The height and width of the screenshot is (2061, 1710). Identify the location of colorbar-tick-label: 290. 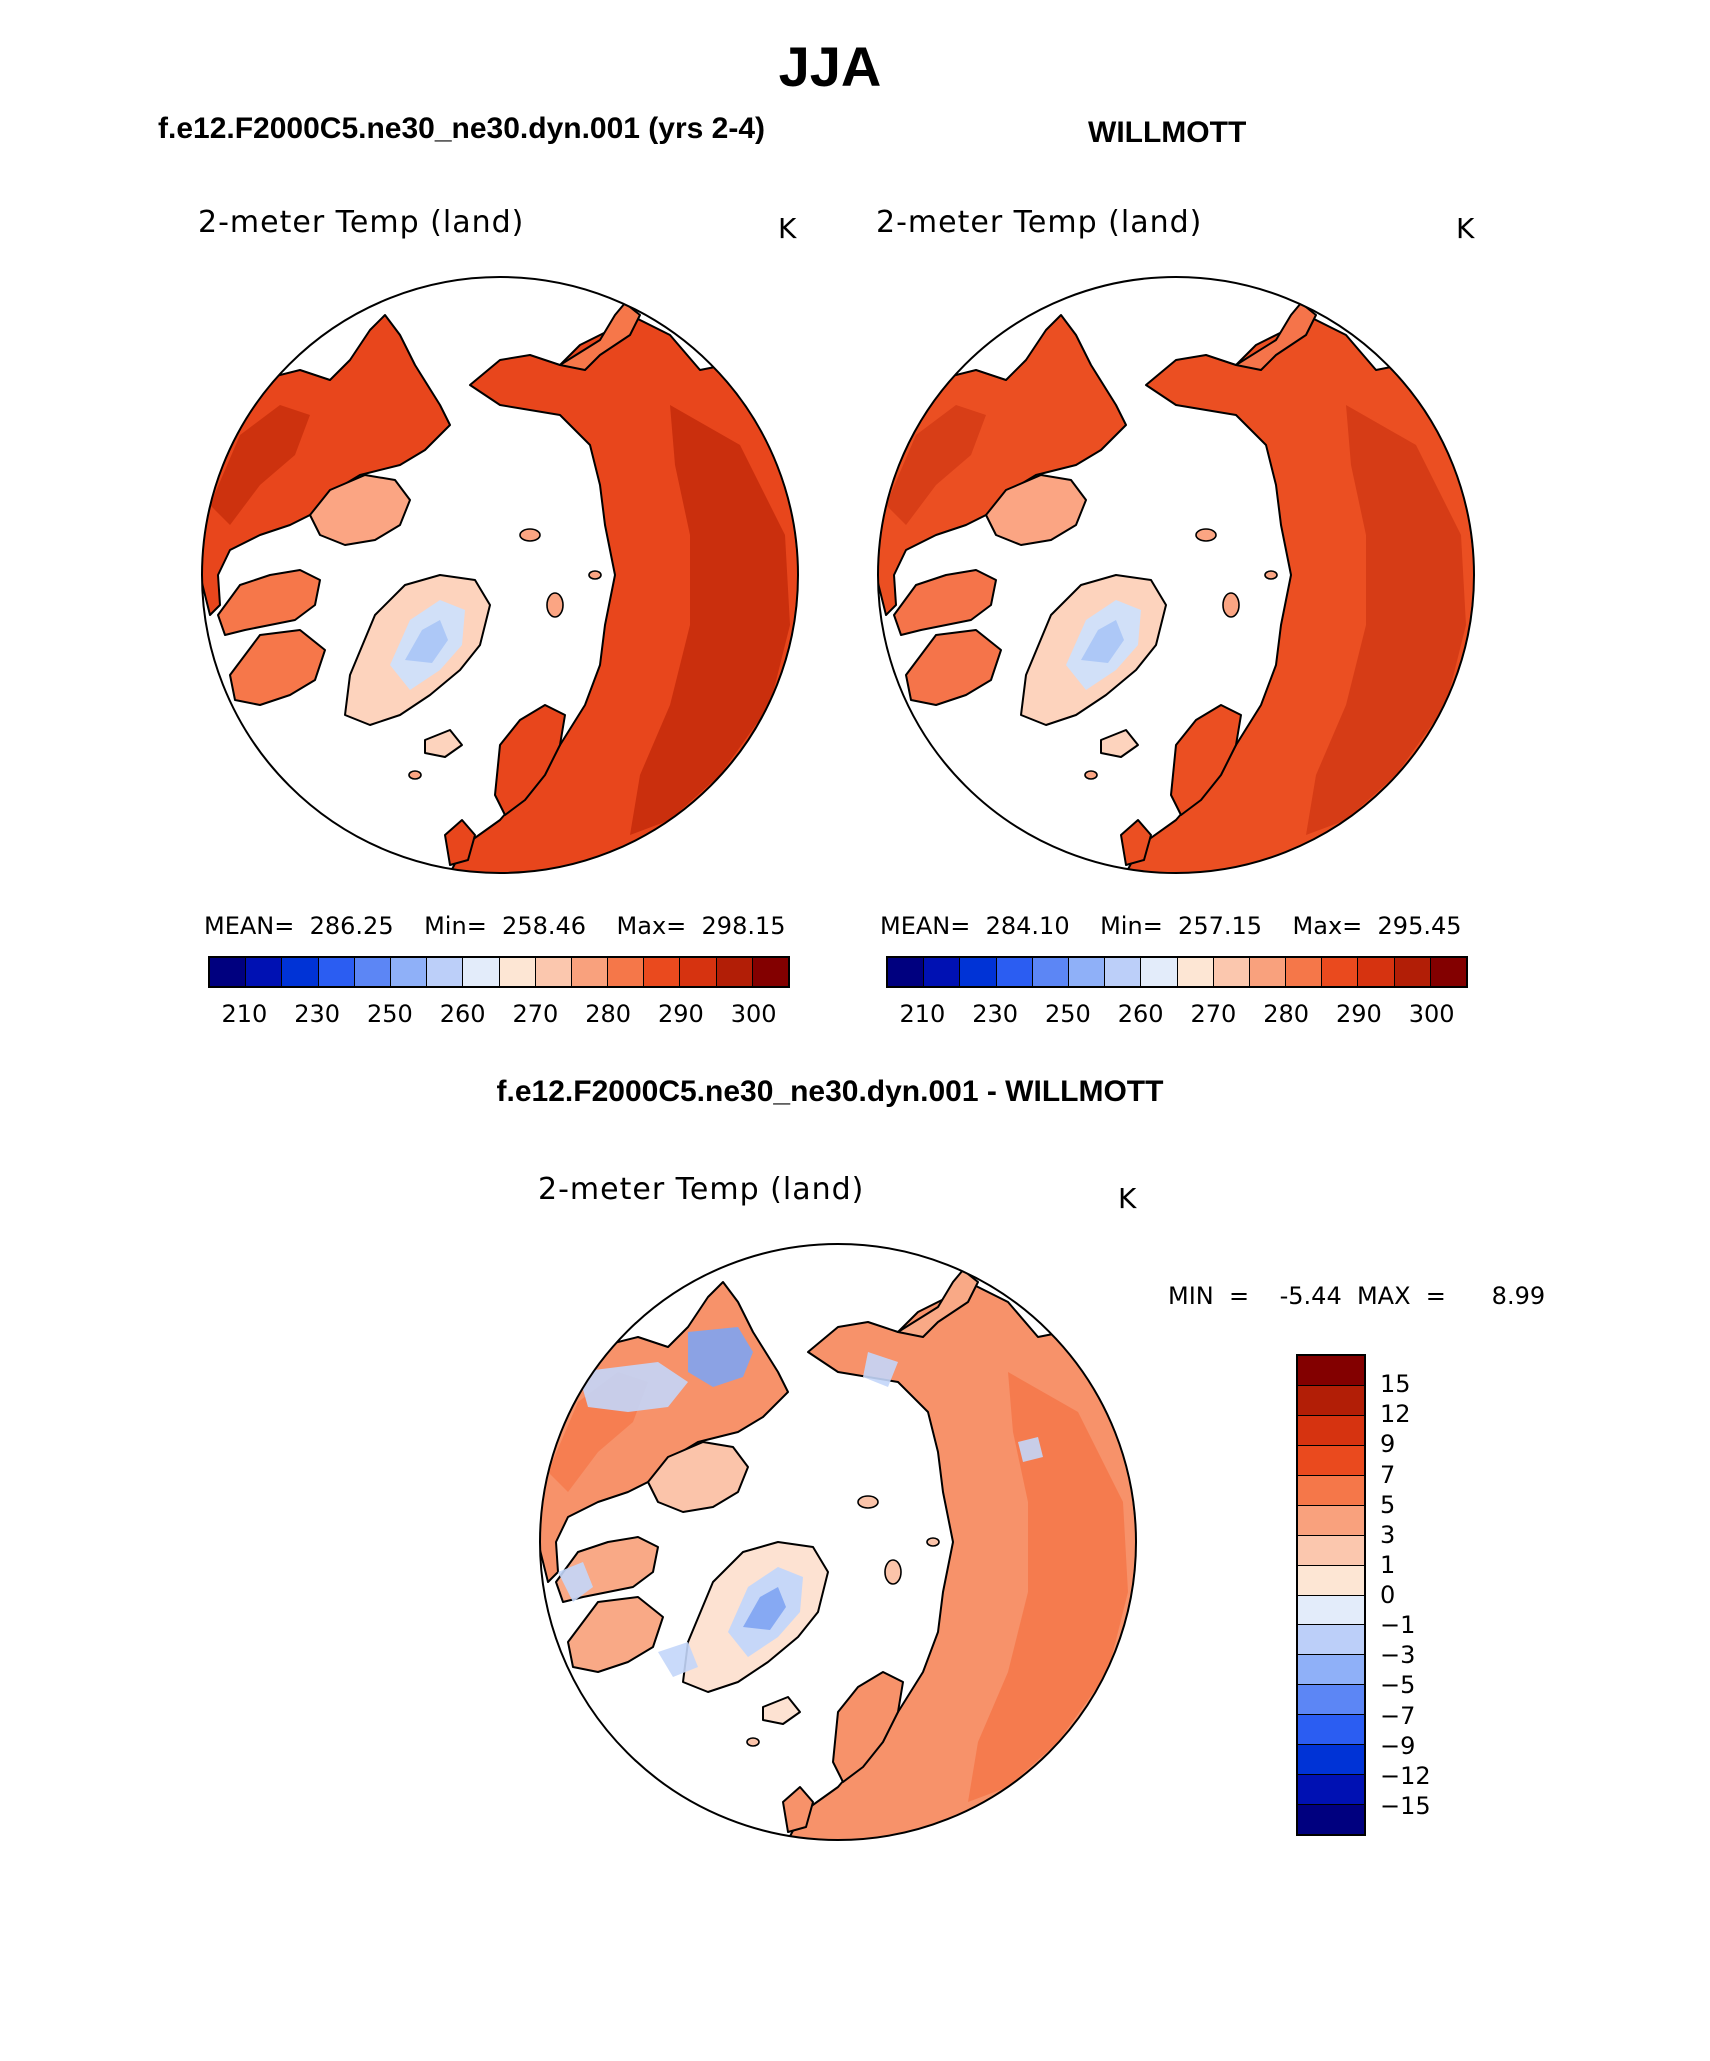
(680, 1014).